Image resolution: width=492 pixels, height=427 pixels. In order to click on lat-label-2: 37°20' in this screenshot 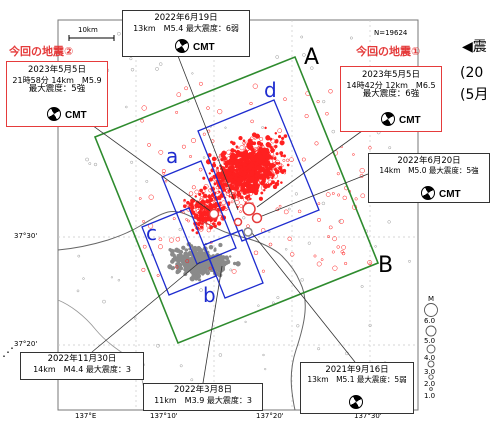, I will do `click(26, 344)`.